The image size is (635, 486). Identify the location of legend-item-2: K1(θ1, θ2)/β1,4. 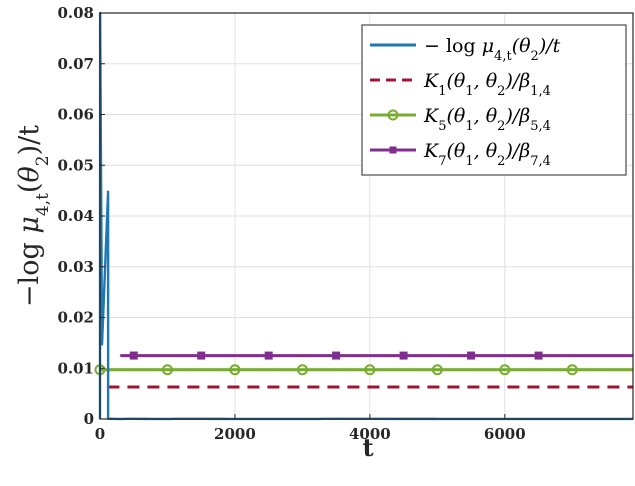
(460, 84).